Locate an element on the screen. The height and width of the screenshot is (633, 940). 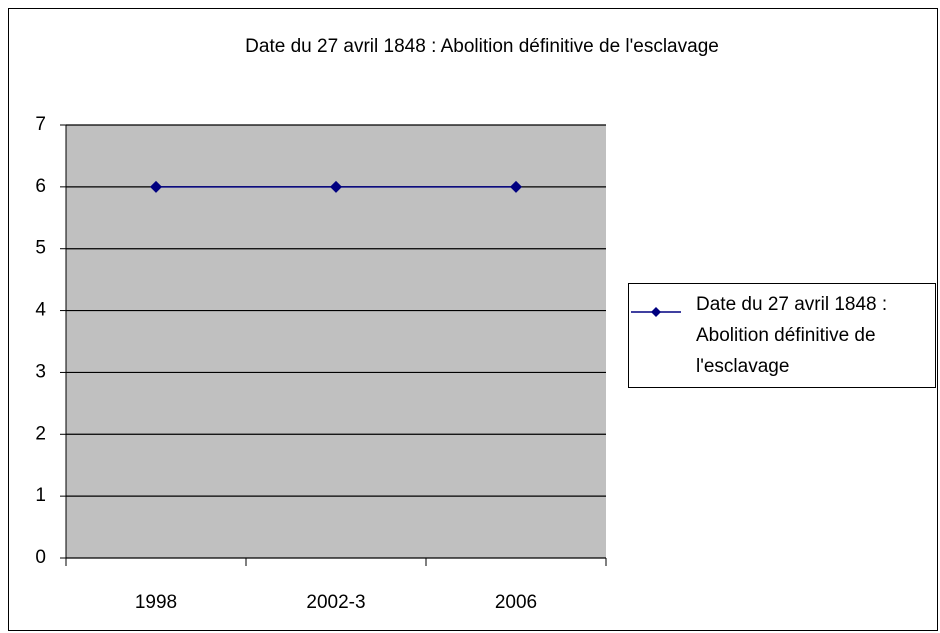
legend-marker is located at coordinates (656, 312).